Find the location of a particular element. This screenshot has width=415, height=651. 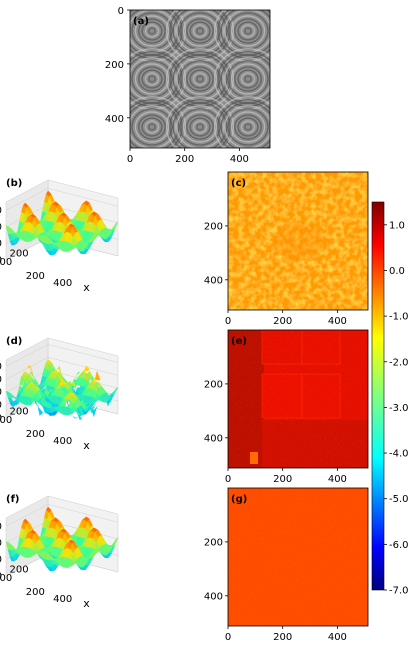

colorbar-tick-label: 0.0 is located at coordinates (397, 271).